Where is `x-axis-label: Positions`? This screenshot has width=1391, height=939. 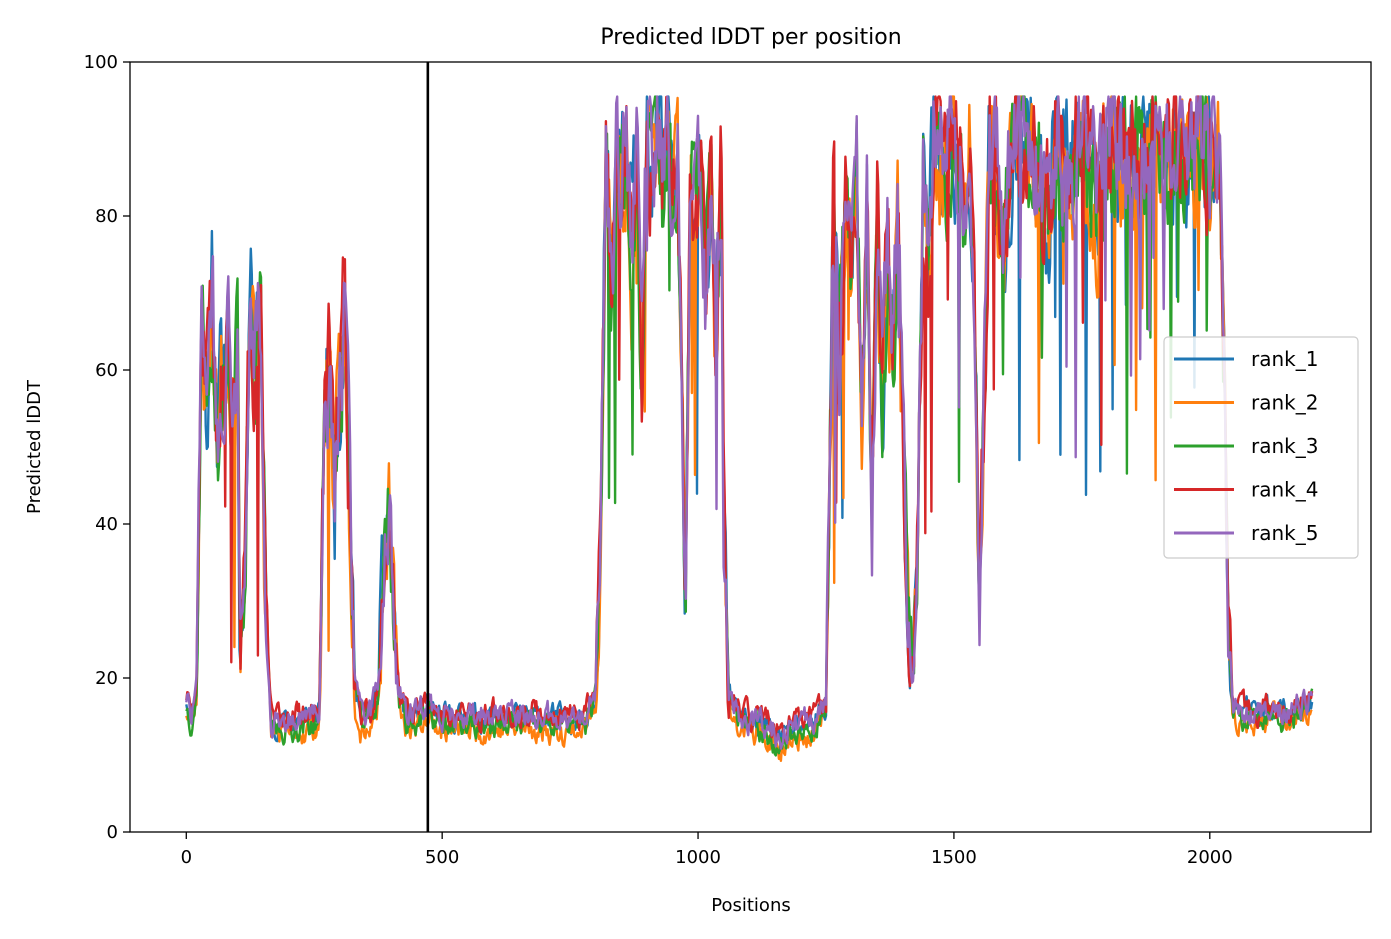 x-axis-label: Positions is located at coordinates (750, 905).